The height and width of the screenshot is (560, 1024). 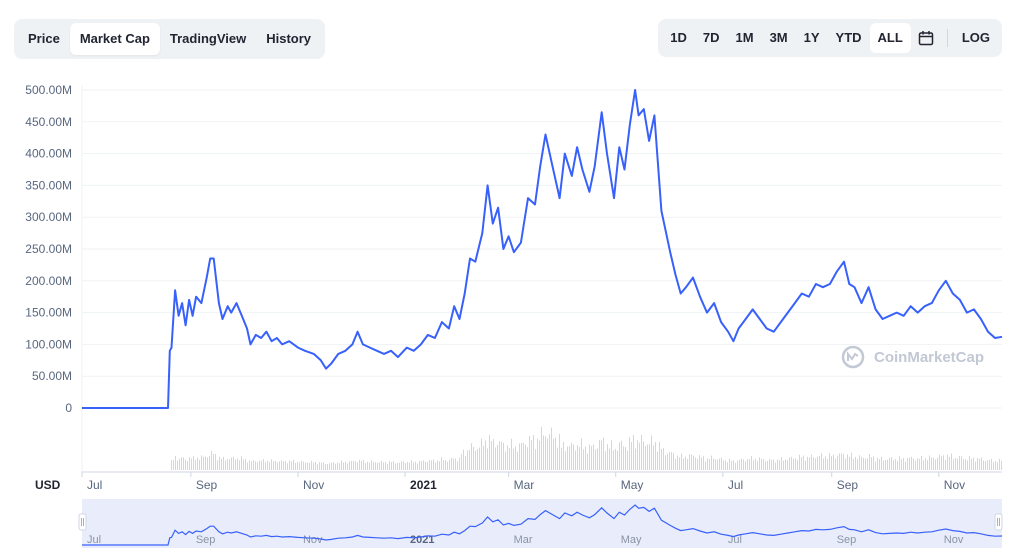 I want to click on navigator: Jul Sep Nov 2021 Mar May Jul Sep Nov, so click(x=540, y=523).